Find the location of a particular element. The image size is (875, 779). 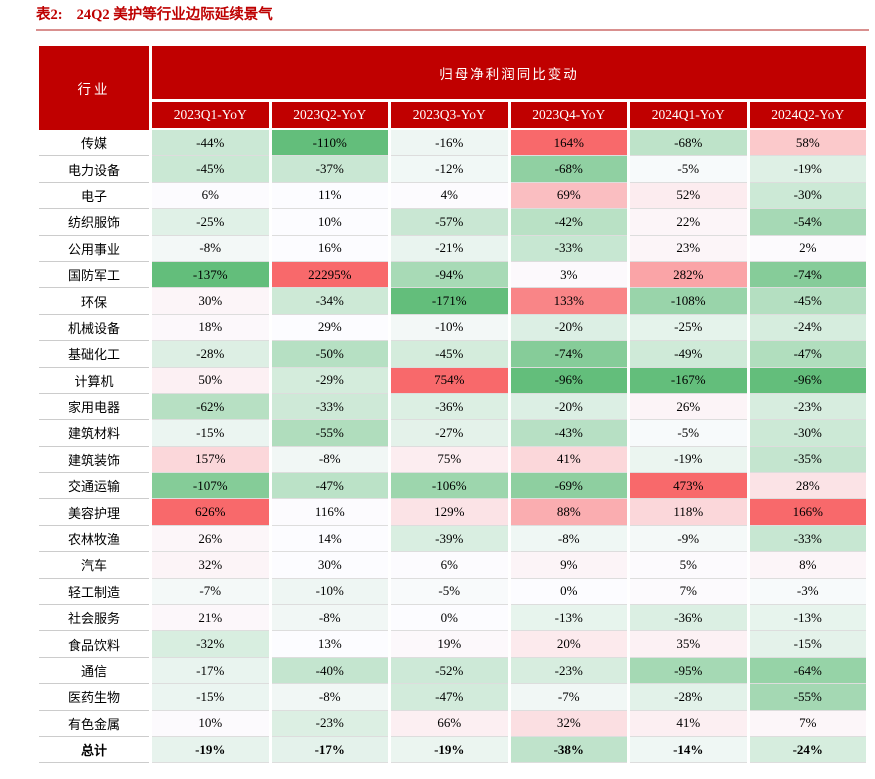

industry-cell: 有色金属 is located at coordinates (94, 723).